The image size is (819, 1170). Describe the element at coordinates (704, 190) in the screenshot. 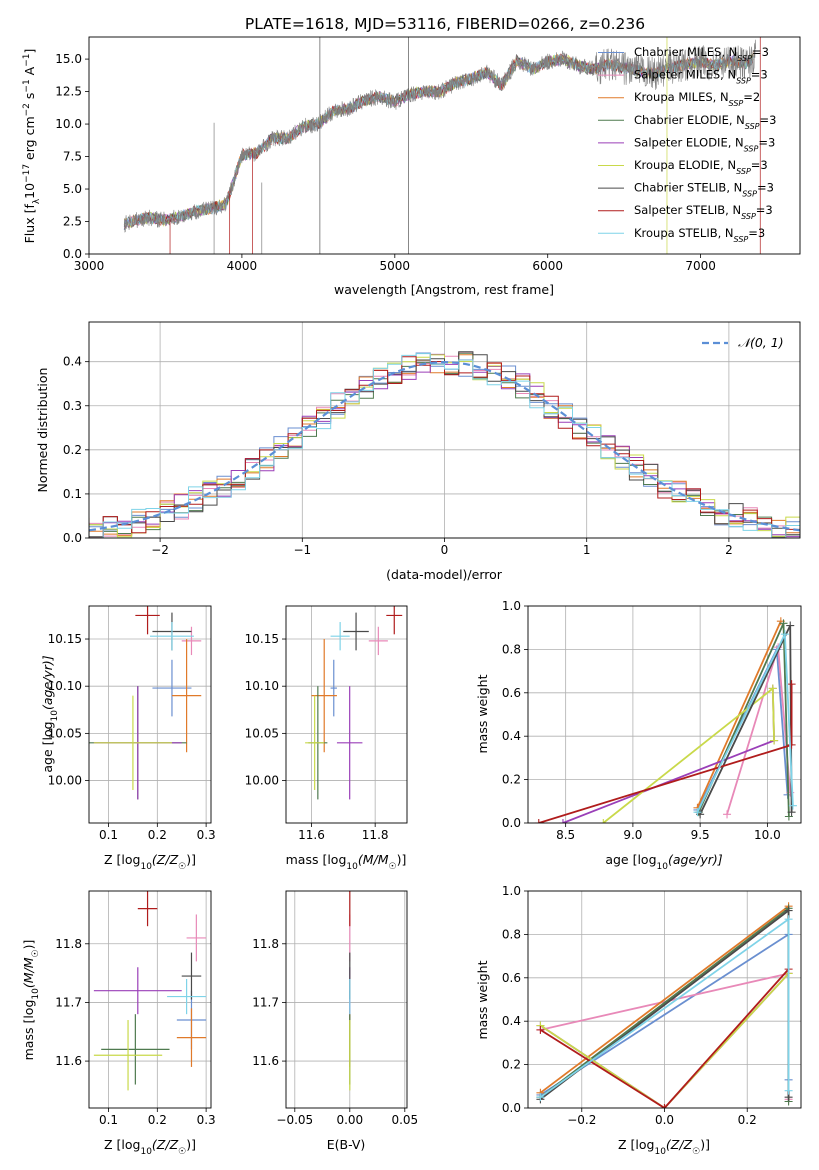

I see `legend-label-chabrier_stelib: Chabrier STELIB, NSSP=3` at that location.